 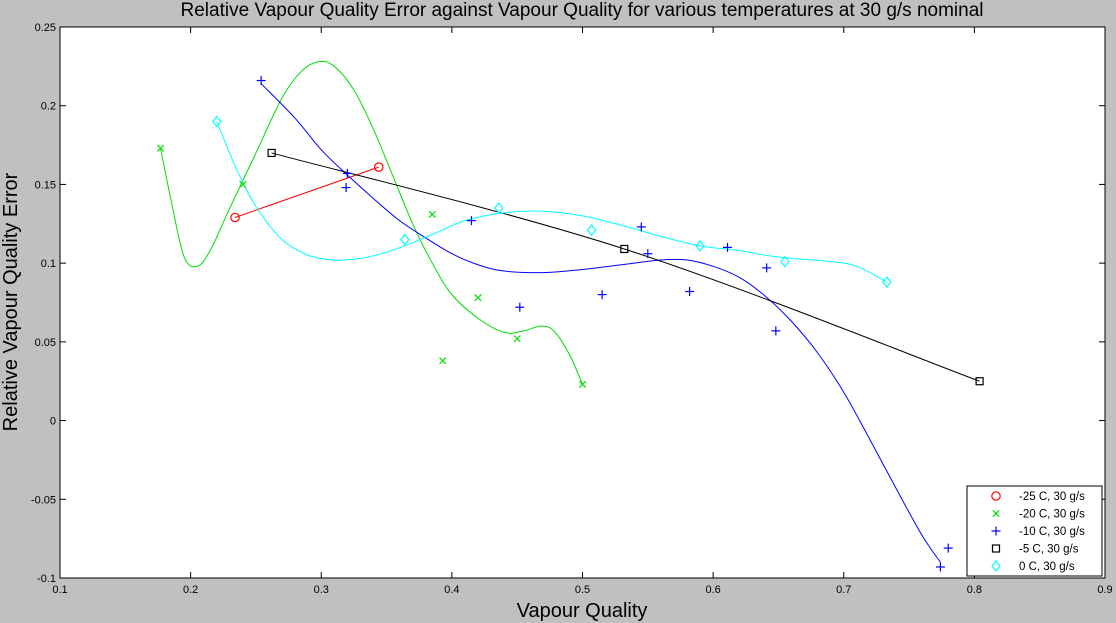 I want to click on y-tick-label: -0.05, so click(x=43, y=500).